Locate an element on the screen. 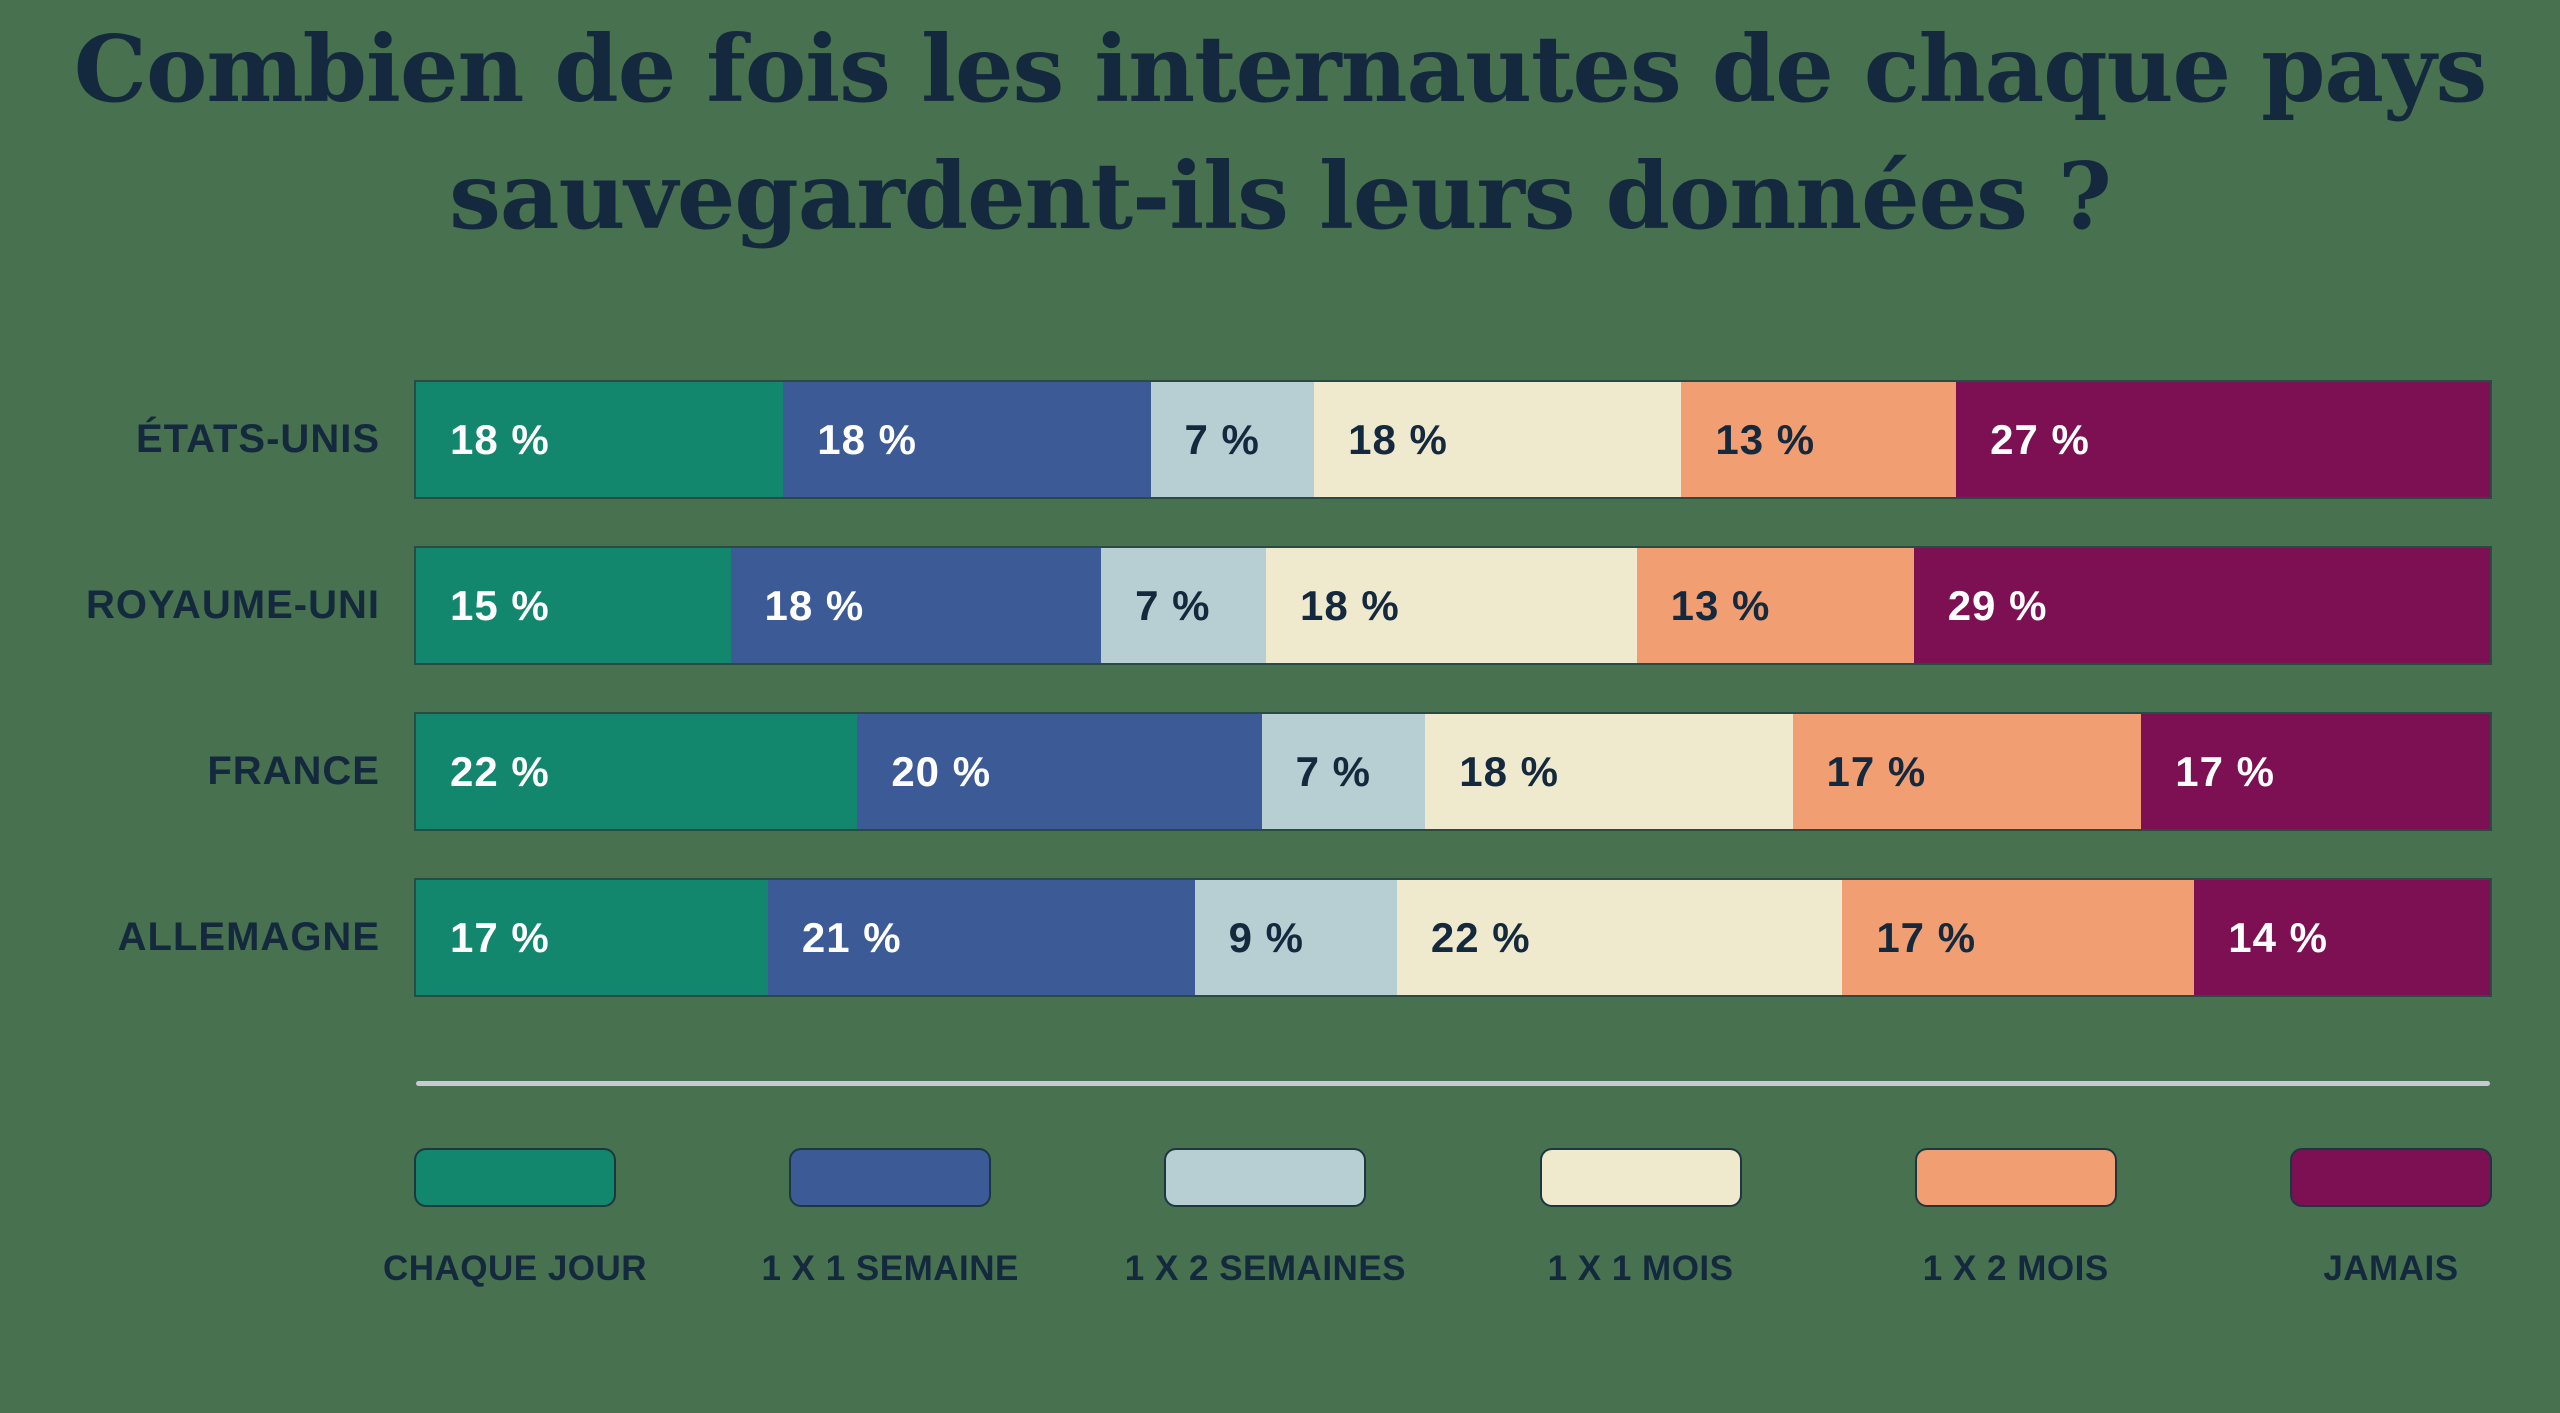 The image size is (2560, 1413). bar-segment: 20 % is located at coordinates (1059, 771).